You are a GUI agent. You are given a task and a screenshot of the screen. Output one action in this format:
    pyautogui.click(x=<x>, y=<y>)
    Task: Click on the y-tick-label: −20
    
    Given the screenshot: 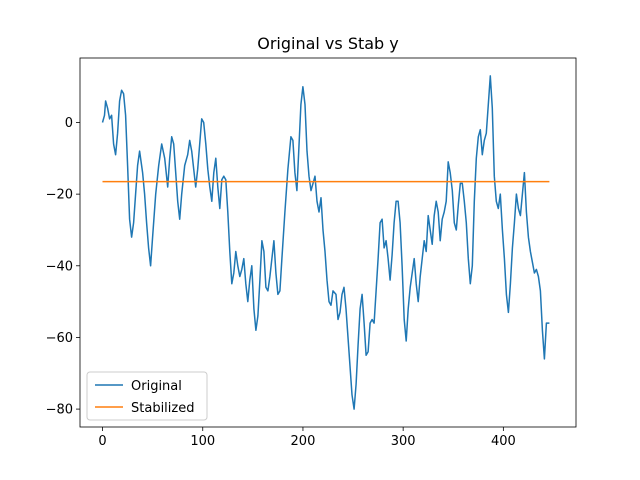 What is the action you would take?
    pyautogui.click(x=59, y=195)
    